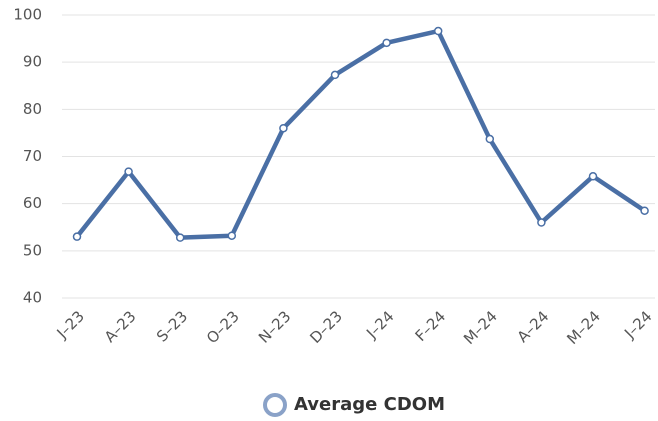 Image resolution: width=658 pixels, height=421 pixels. What do you see at coordinates (32, 109) in the screenshot?
I see `y-tick-label: 80` at bounding box center [32, 109].